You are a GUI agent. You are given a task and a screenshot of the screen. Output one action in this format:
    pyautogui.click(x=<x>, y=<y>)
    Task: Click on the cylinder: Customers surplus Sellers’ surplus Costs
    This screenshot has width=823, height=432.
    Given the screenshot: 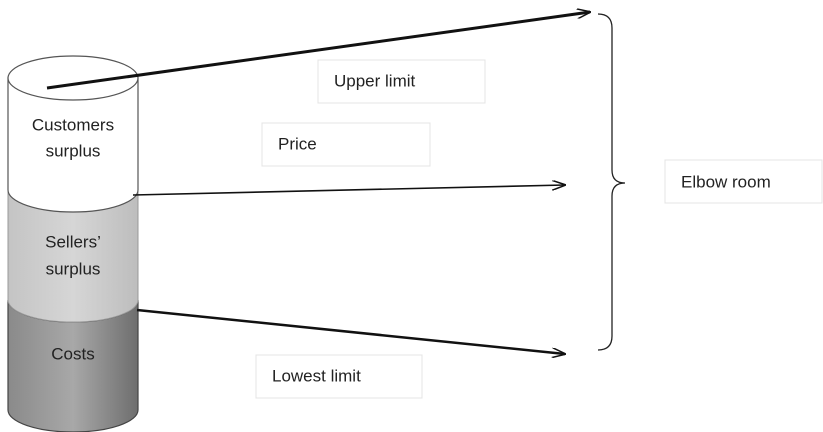 What is the action you would take?
    pyautogui.click(x=73, y=243)
    